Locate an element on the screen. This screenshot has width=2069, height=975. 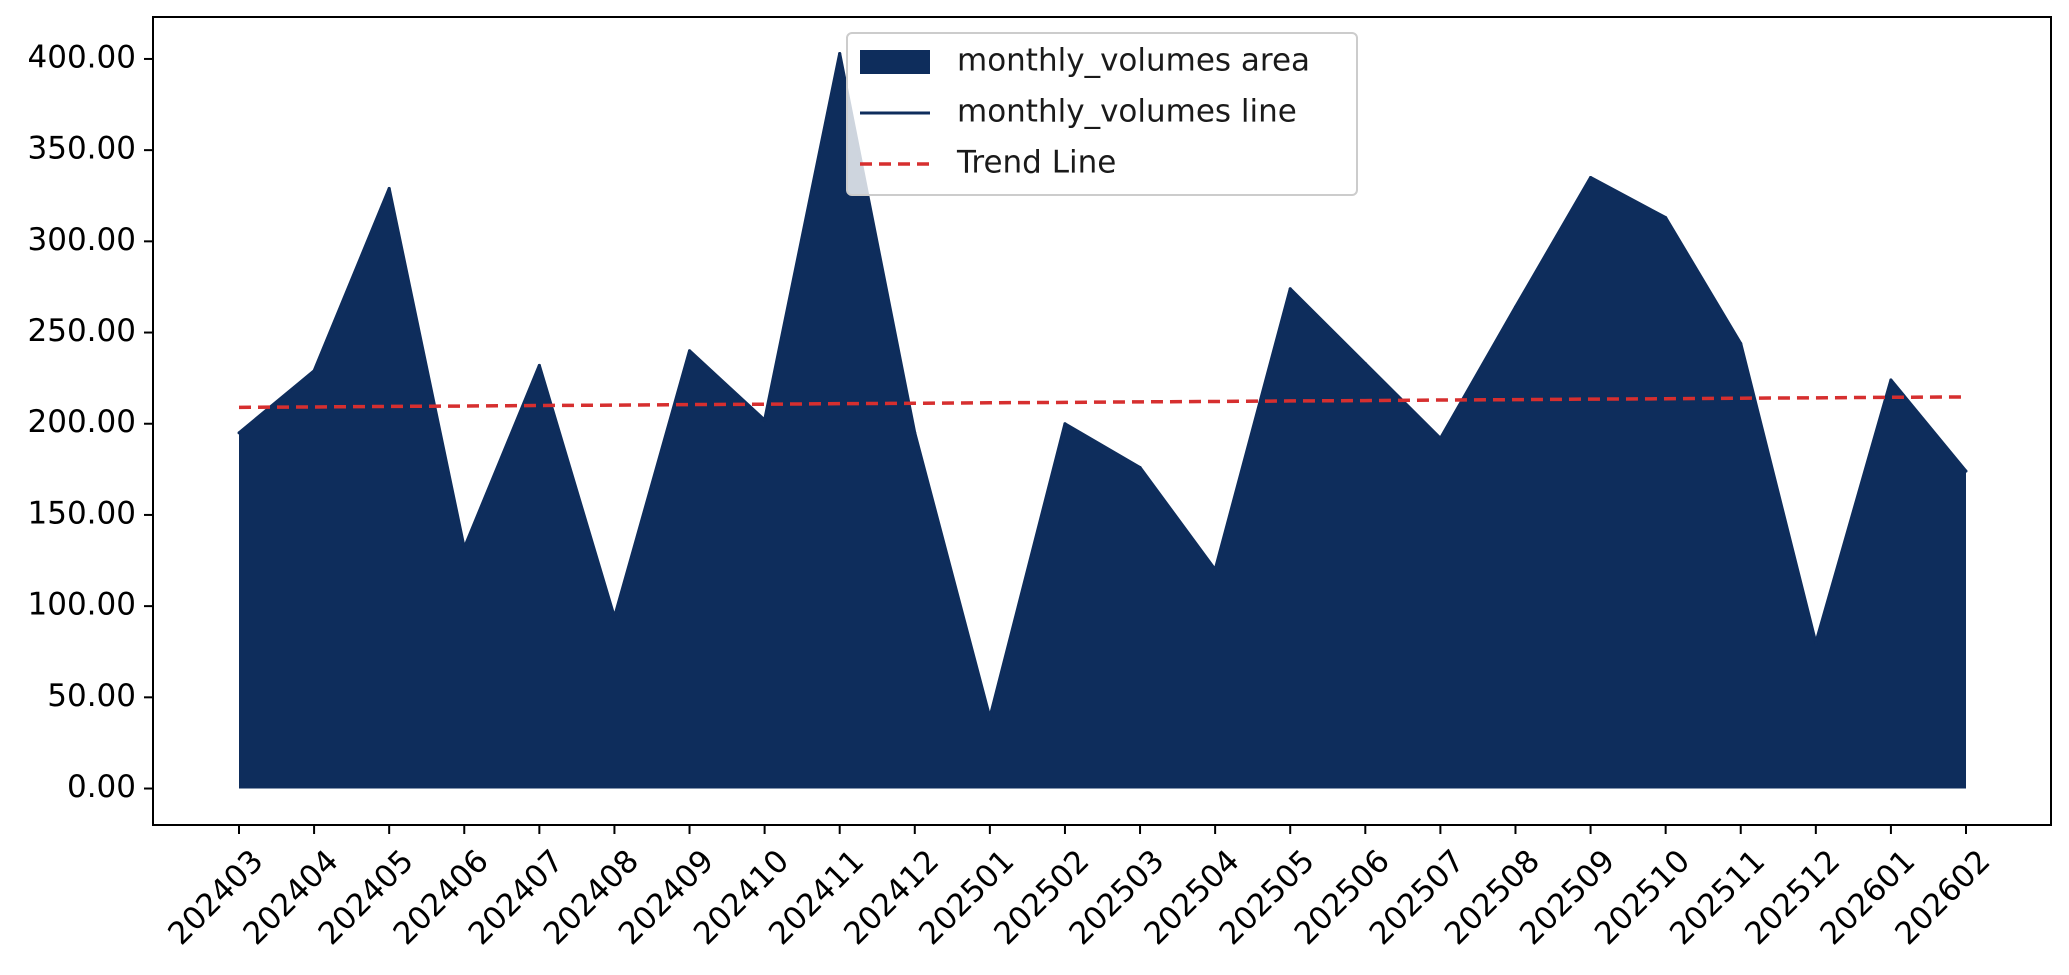
y-tick-label: 100.00 is located at coordinates (82, 605).